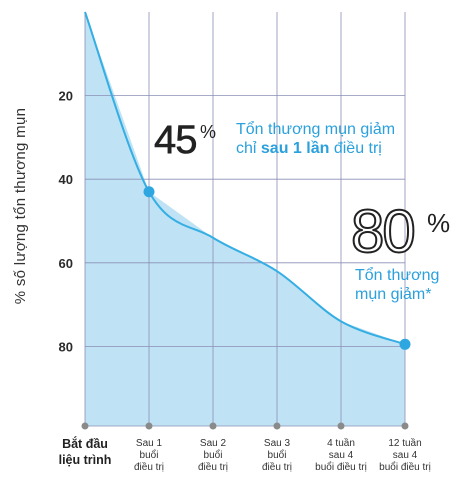 The width and height of the screenshot is (470, 496). I want to click on callout-80-unit: %, so click(439, 223).